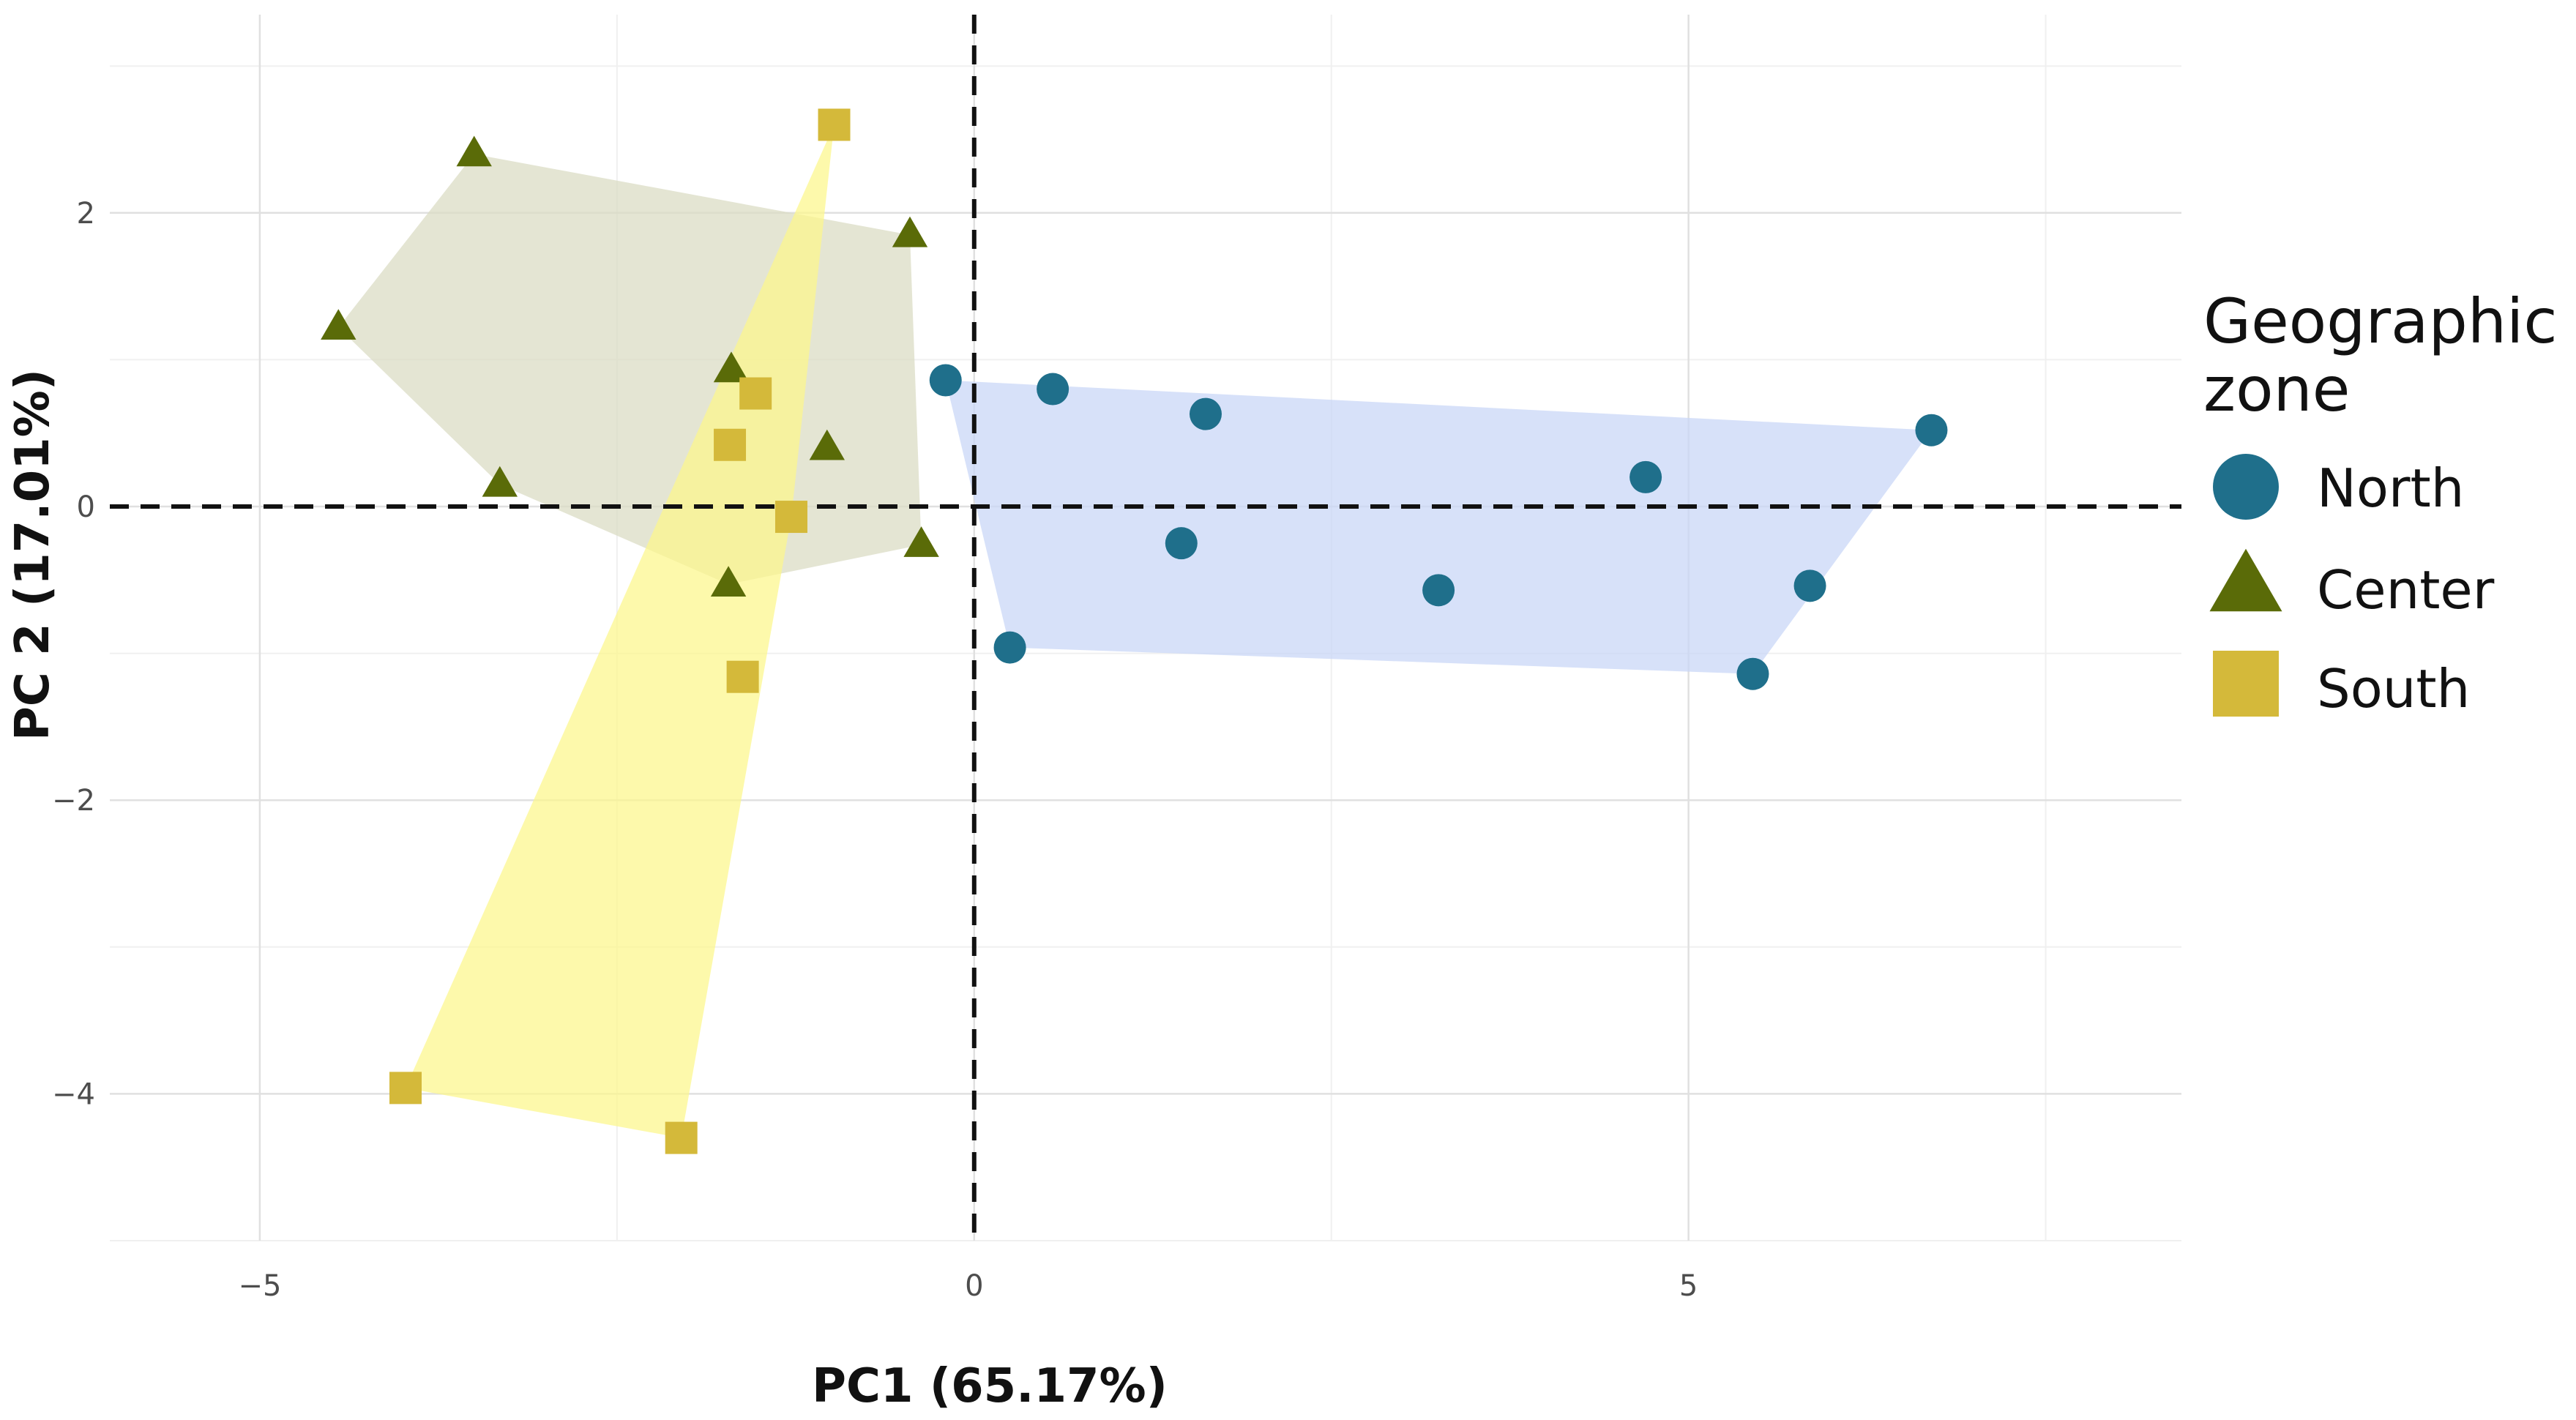  I want to click on y-tick-label: 0, so click(86, 507).